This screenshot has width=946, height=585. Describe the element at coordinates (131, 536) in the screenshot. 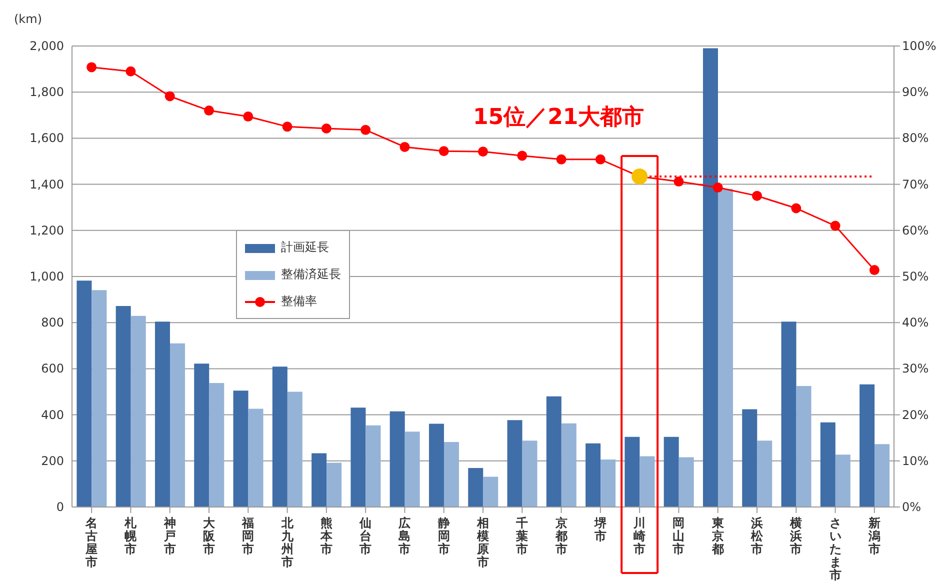

I see `x-tick-label: 札幌市` at that location.